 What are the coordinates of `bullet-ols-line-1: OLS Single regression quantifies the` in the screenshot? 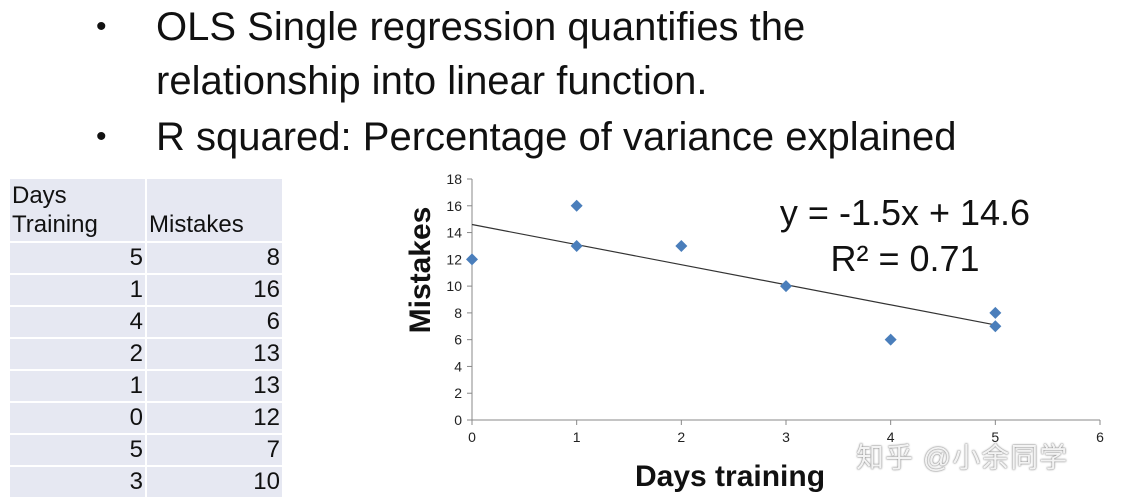 It's located at (481, 27).